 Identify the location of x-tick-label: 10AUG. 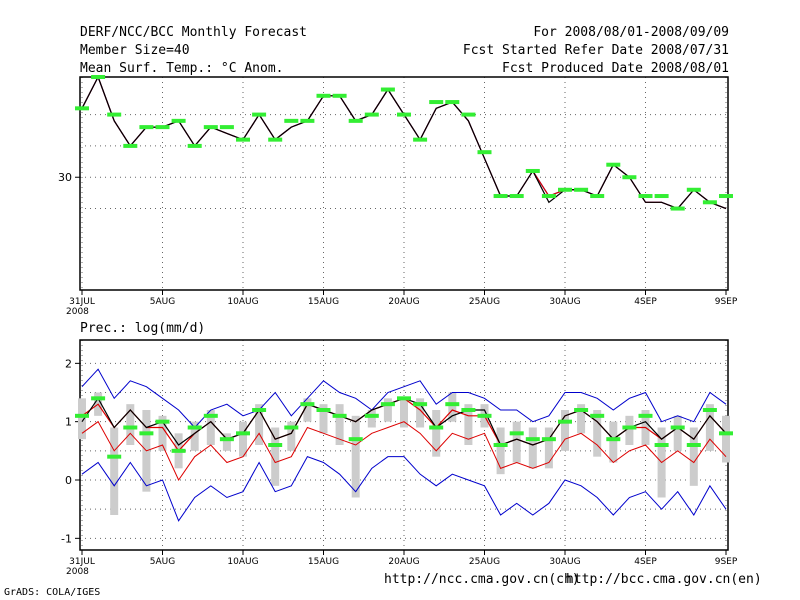
(242, 562).